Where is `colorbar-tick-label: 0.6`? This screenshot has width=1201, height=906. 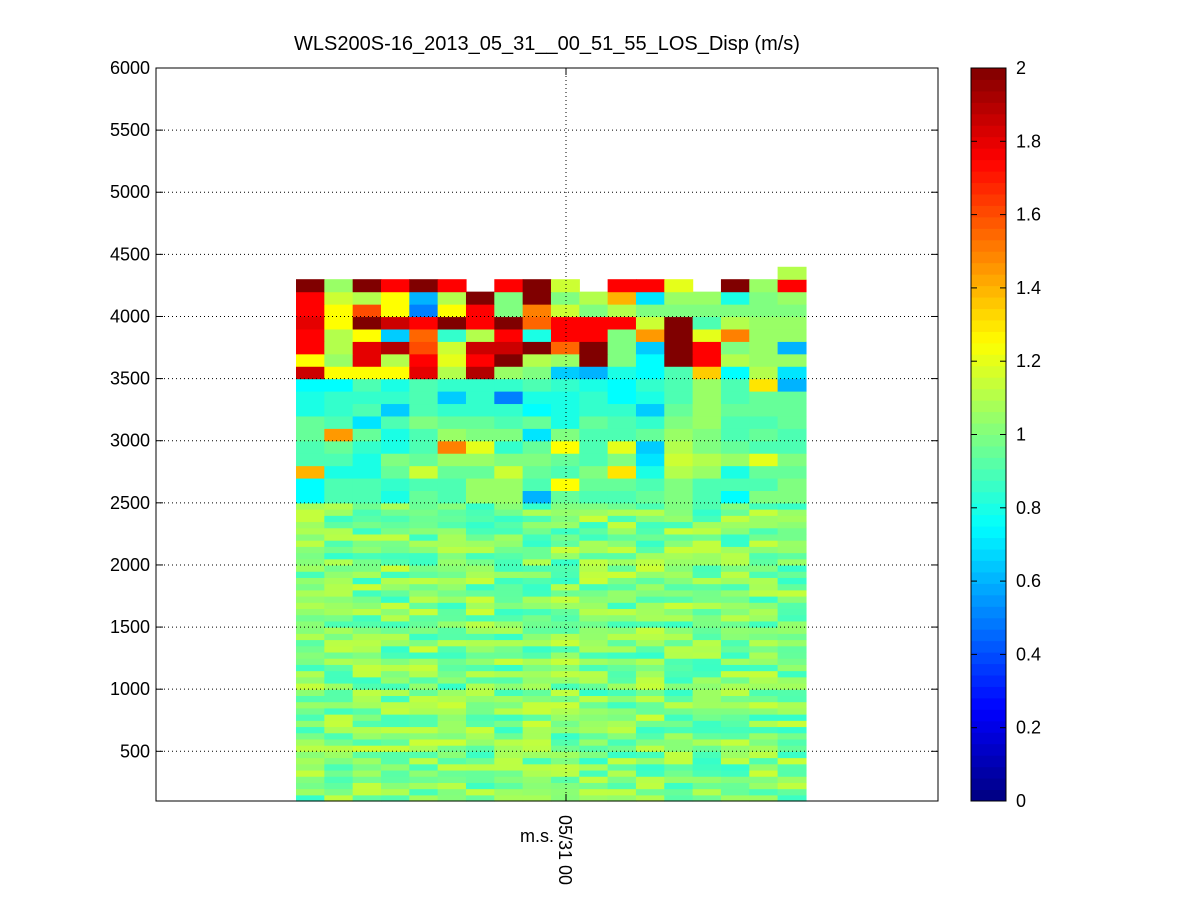 colorbar-tick-label: 0.6 is located at coordinates (1028, 581).